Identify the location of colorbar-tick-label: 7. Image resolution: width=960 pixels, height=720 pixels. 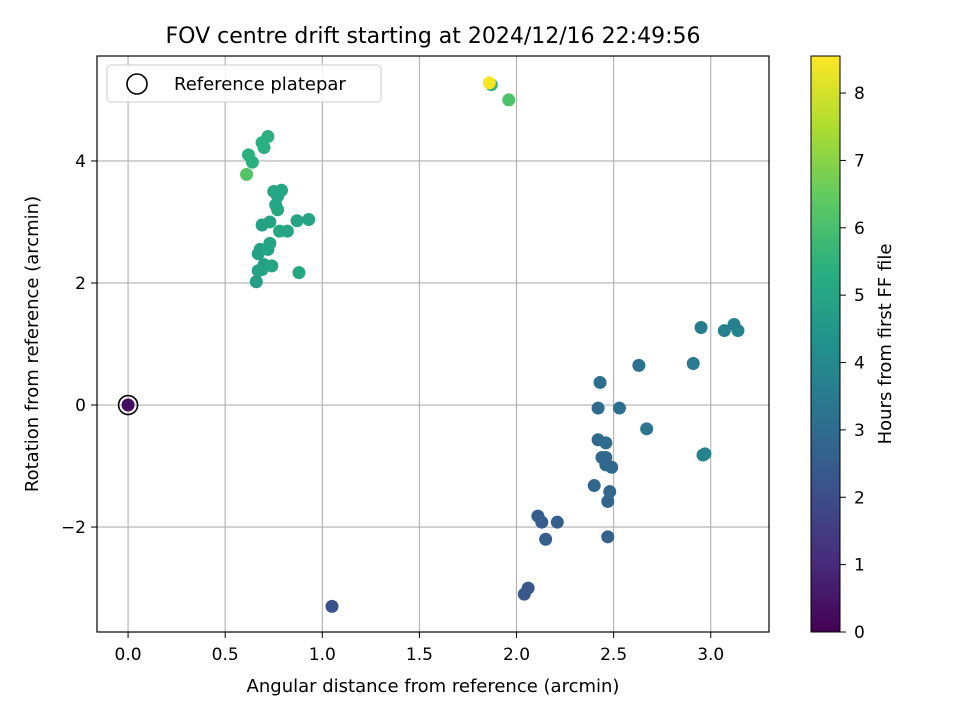
(859, 161).